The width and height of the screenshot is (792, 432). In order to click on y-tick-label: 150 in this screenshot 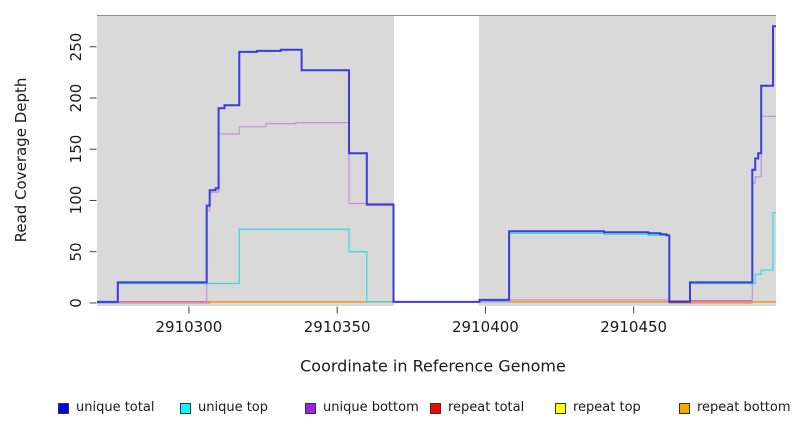, I will do `click(76, 149)`.